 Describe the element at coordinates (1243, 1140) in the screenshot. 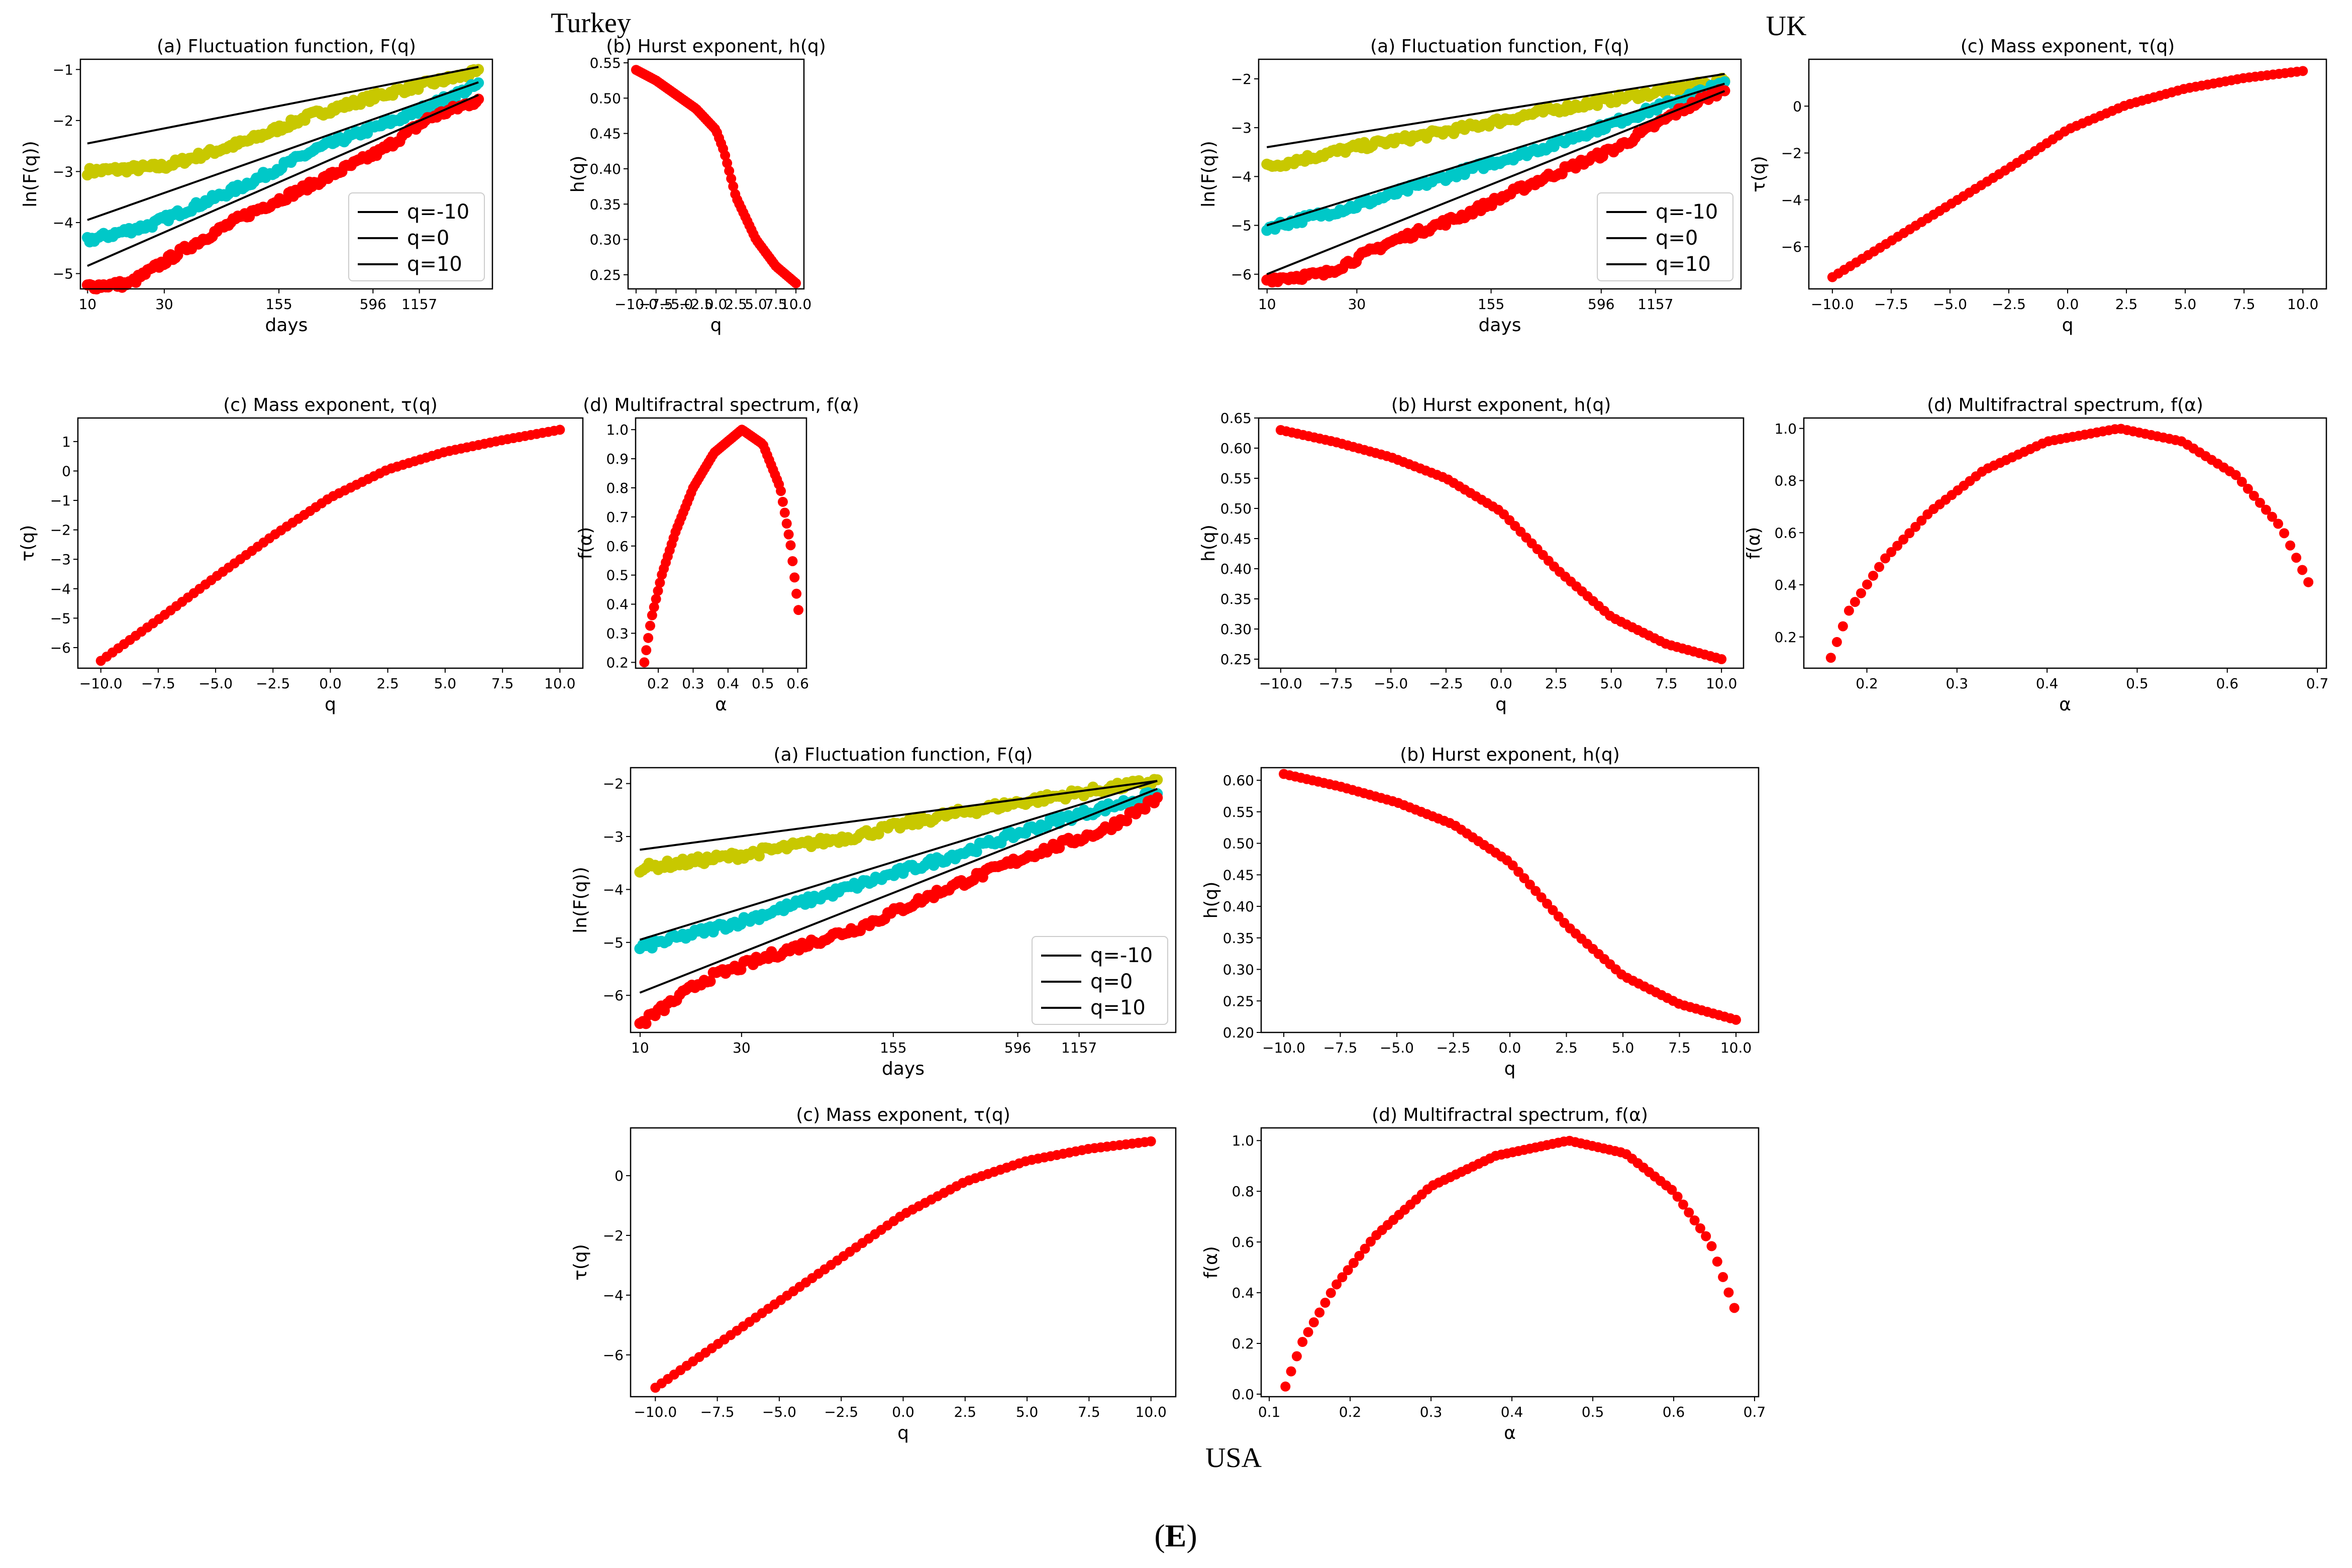

I see `y-tick-label: 1.0` at that location.